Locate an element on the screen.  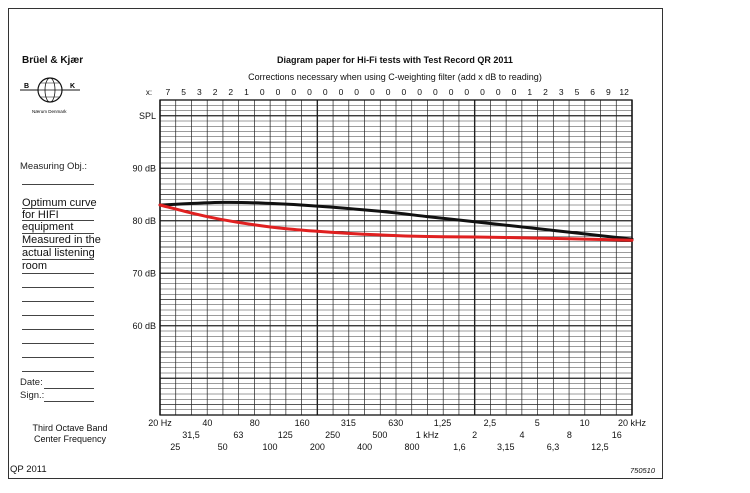
correction-value: 9 is located at coordinates (608, 92).